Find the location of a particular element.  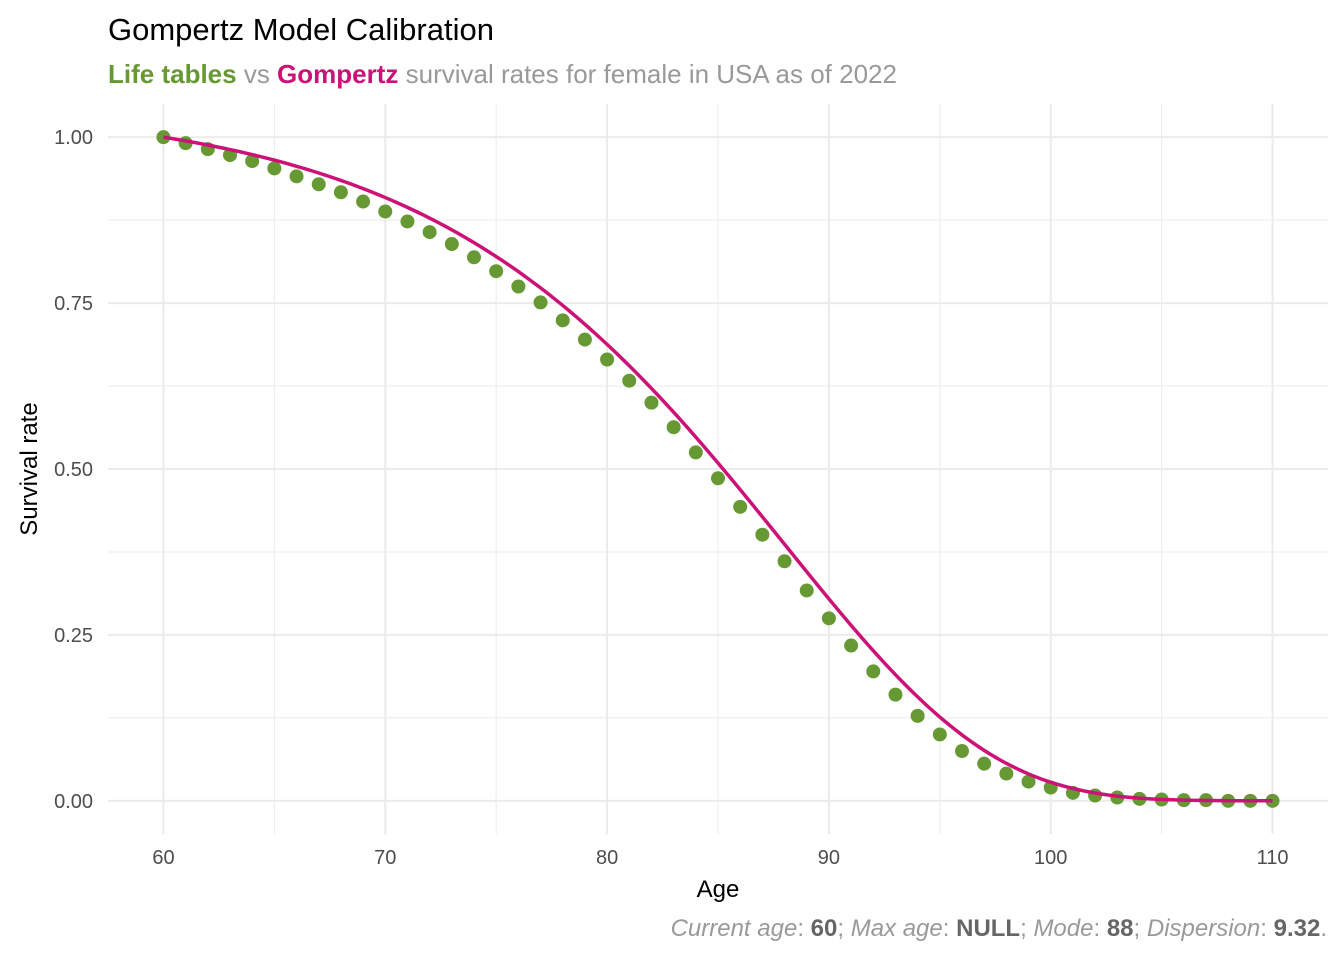

caption-max-age-label: Max age is located at coordinates (896, 928).